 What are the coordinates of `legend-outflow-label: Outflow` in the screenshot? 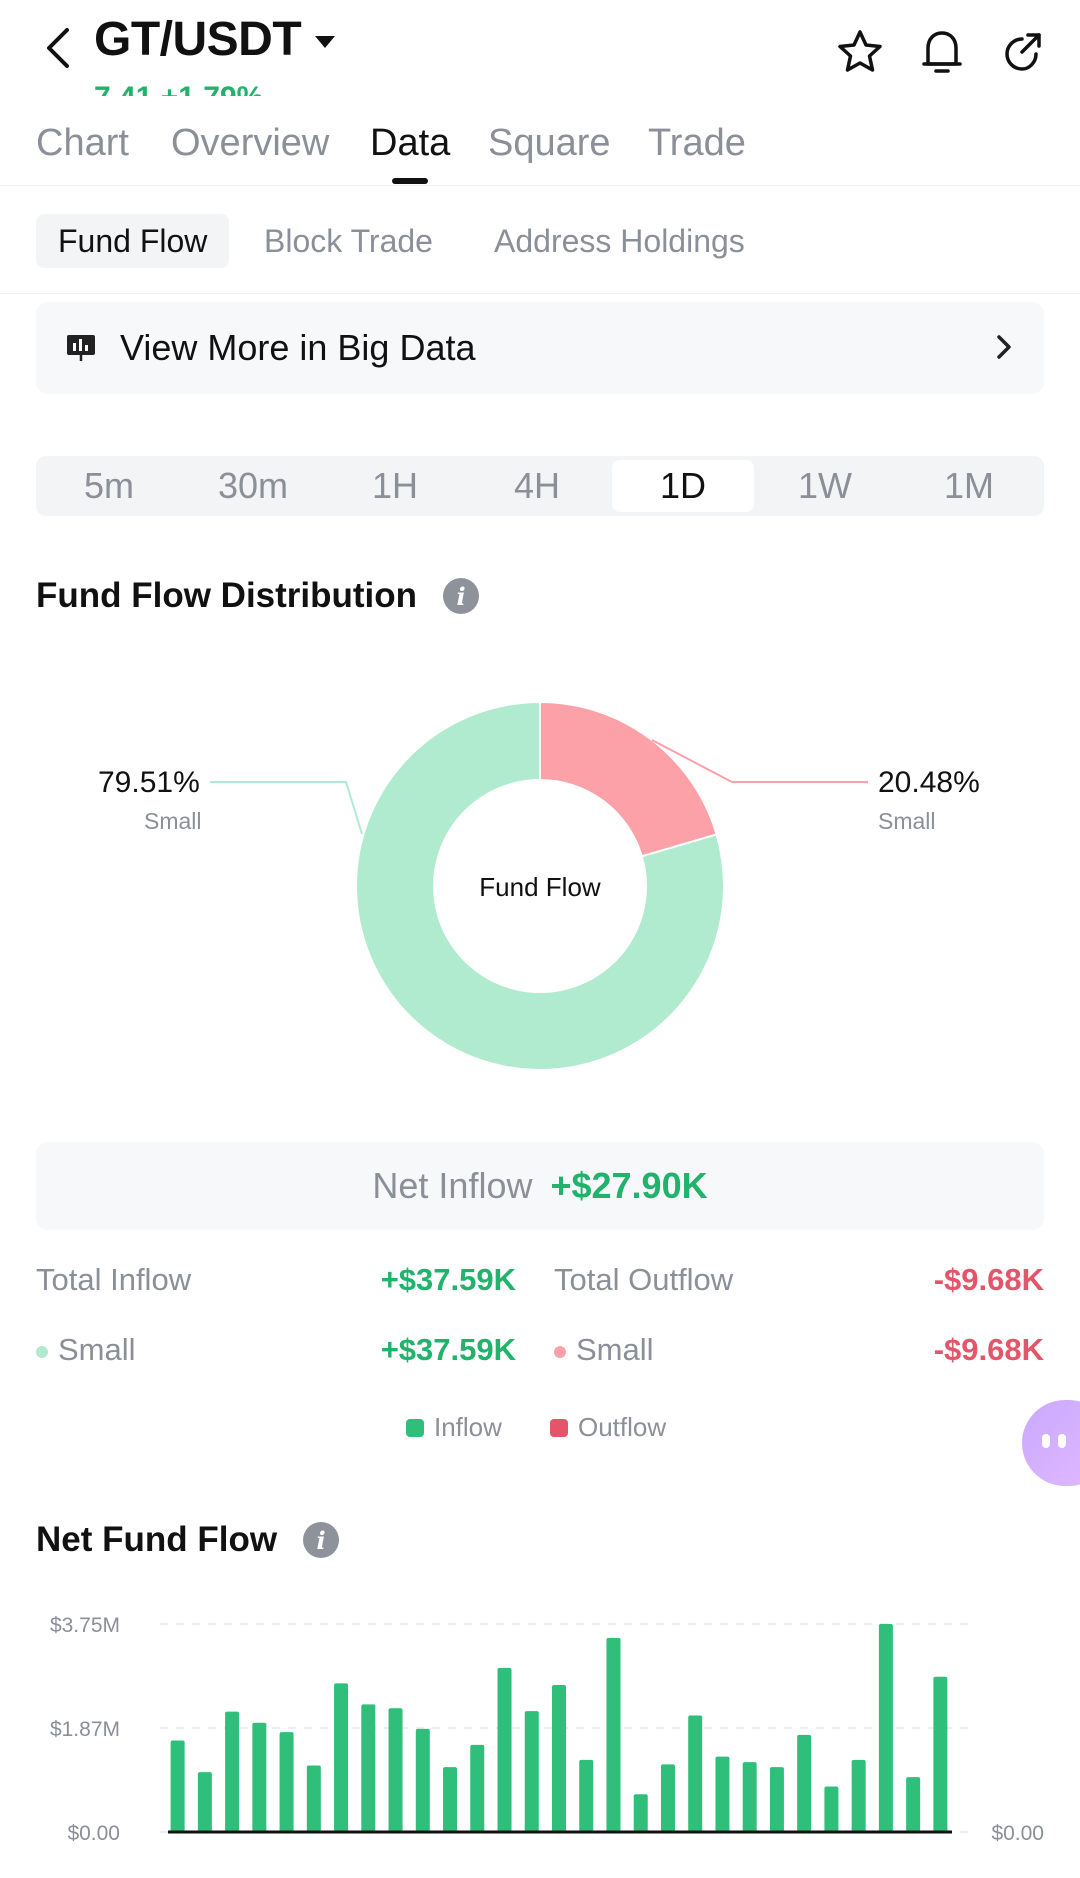 It's located at (622, 1427).